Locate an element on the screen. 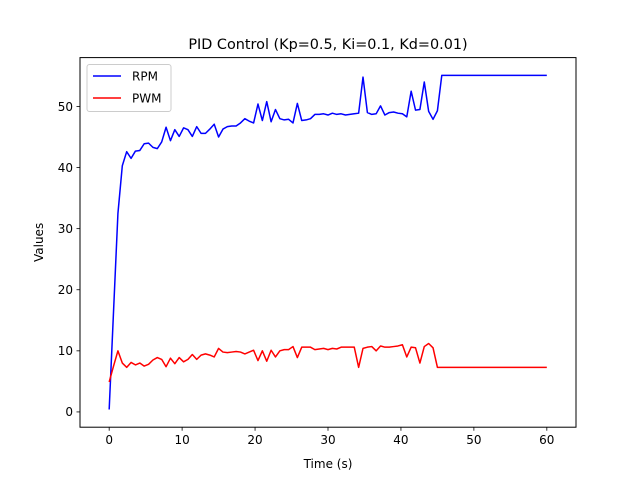 Image resolution: width=640 pixels, height=480 pixels. x-tick-label: 20 is located at coordinates (254, 440).